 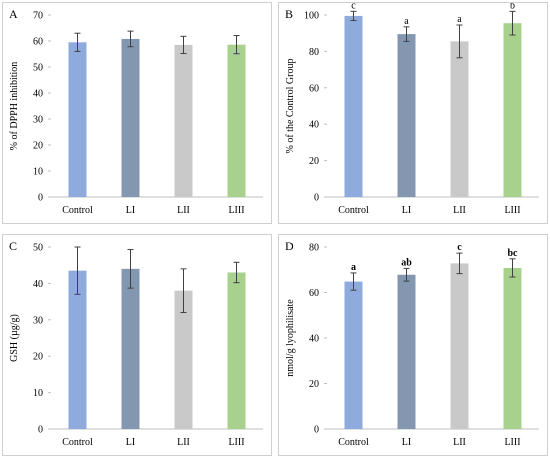 I want to click on y-axis-label: nmol/g lyophilisate, so click(x=290, y=338).